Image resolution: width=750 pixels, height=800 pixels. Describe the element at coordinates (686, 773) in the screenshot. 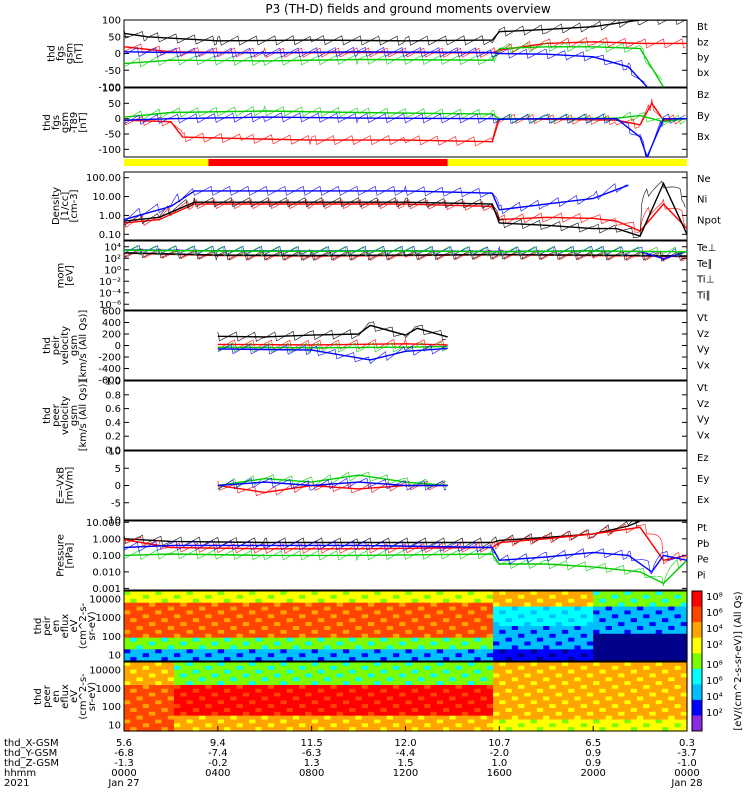

I see `x-row-value: 0000` at that location.